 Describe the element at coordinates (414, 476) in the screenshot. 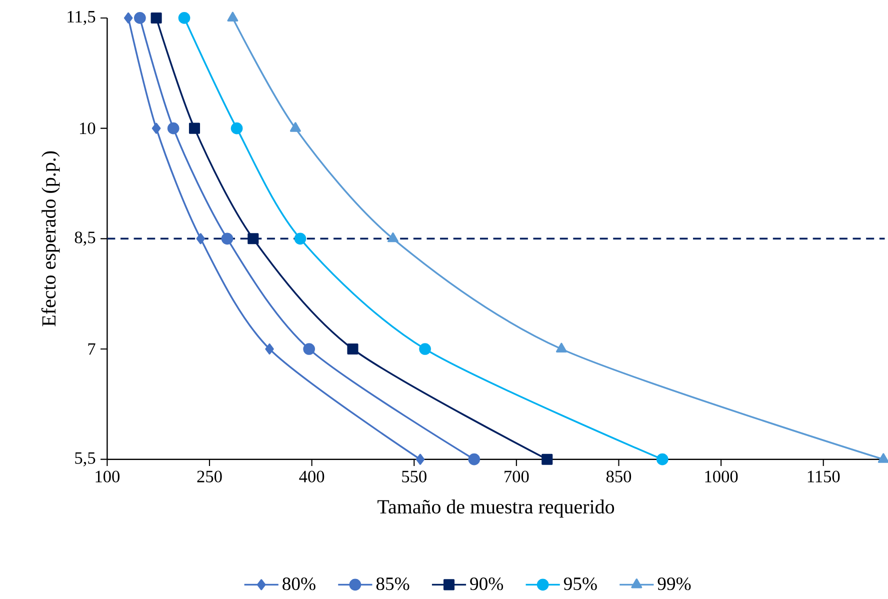

I see `x-tick-label: 550` at that location.